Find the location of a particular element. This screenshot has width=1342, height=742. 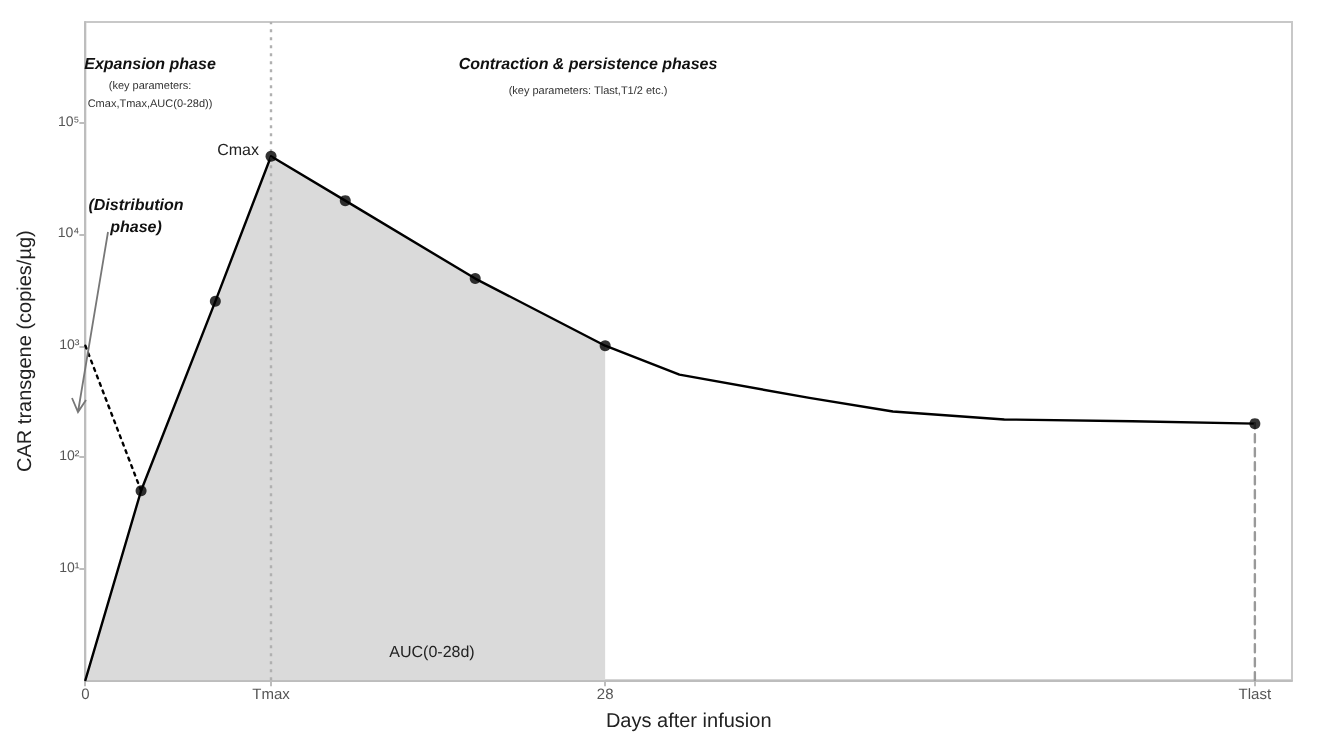

x-axis-title: Days after infusion is located at coordinates (688, 722).